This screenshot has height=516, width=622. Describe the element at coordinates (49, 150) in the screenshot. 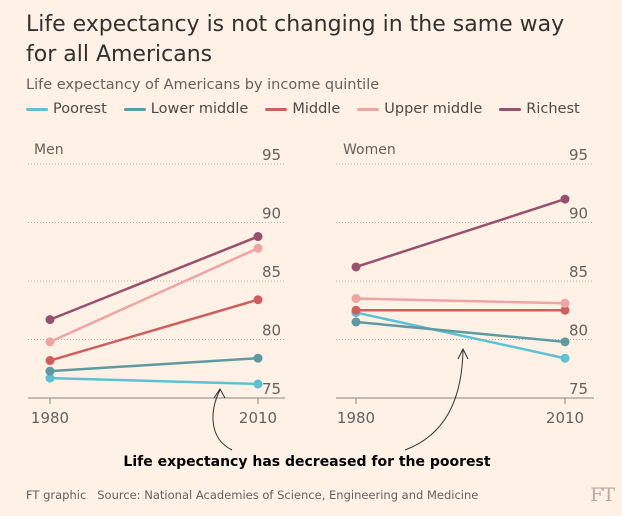

I see `panel-title-men: Men` at that location.